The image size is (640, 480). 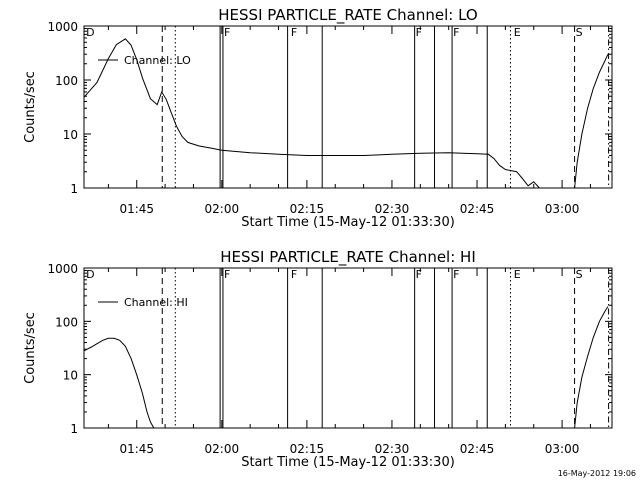 What do you see at coordinates (156, 302) in the screenshot?
I see `legend-label: Channel: HI` at bounding box center [156, 302].